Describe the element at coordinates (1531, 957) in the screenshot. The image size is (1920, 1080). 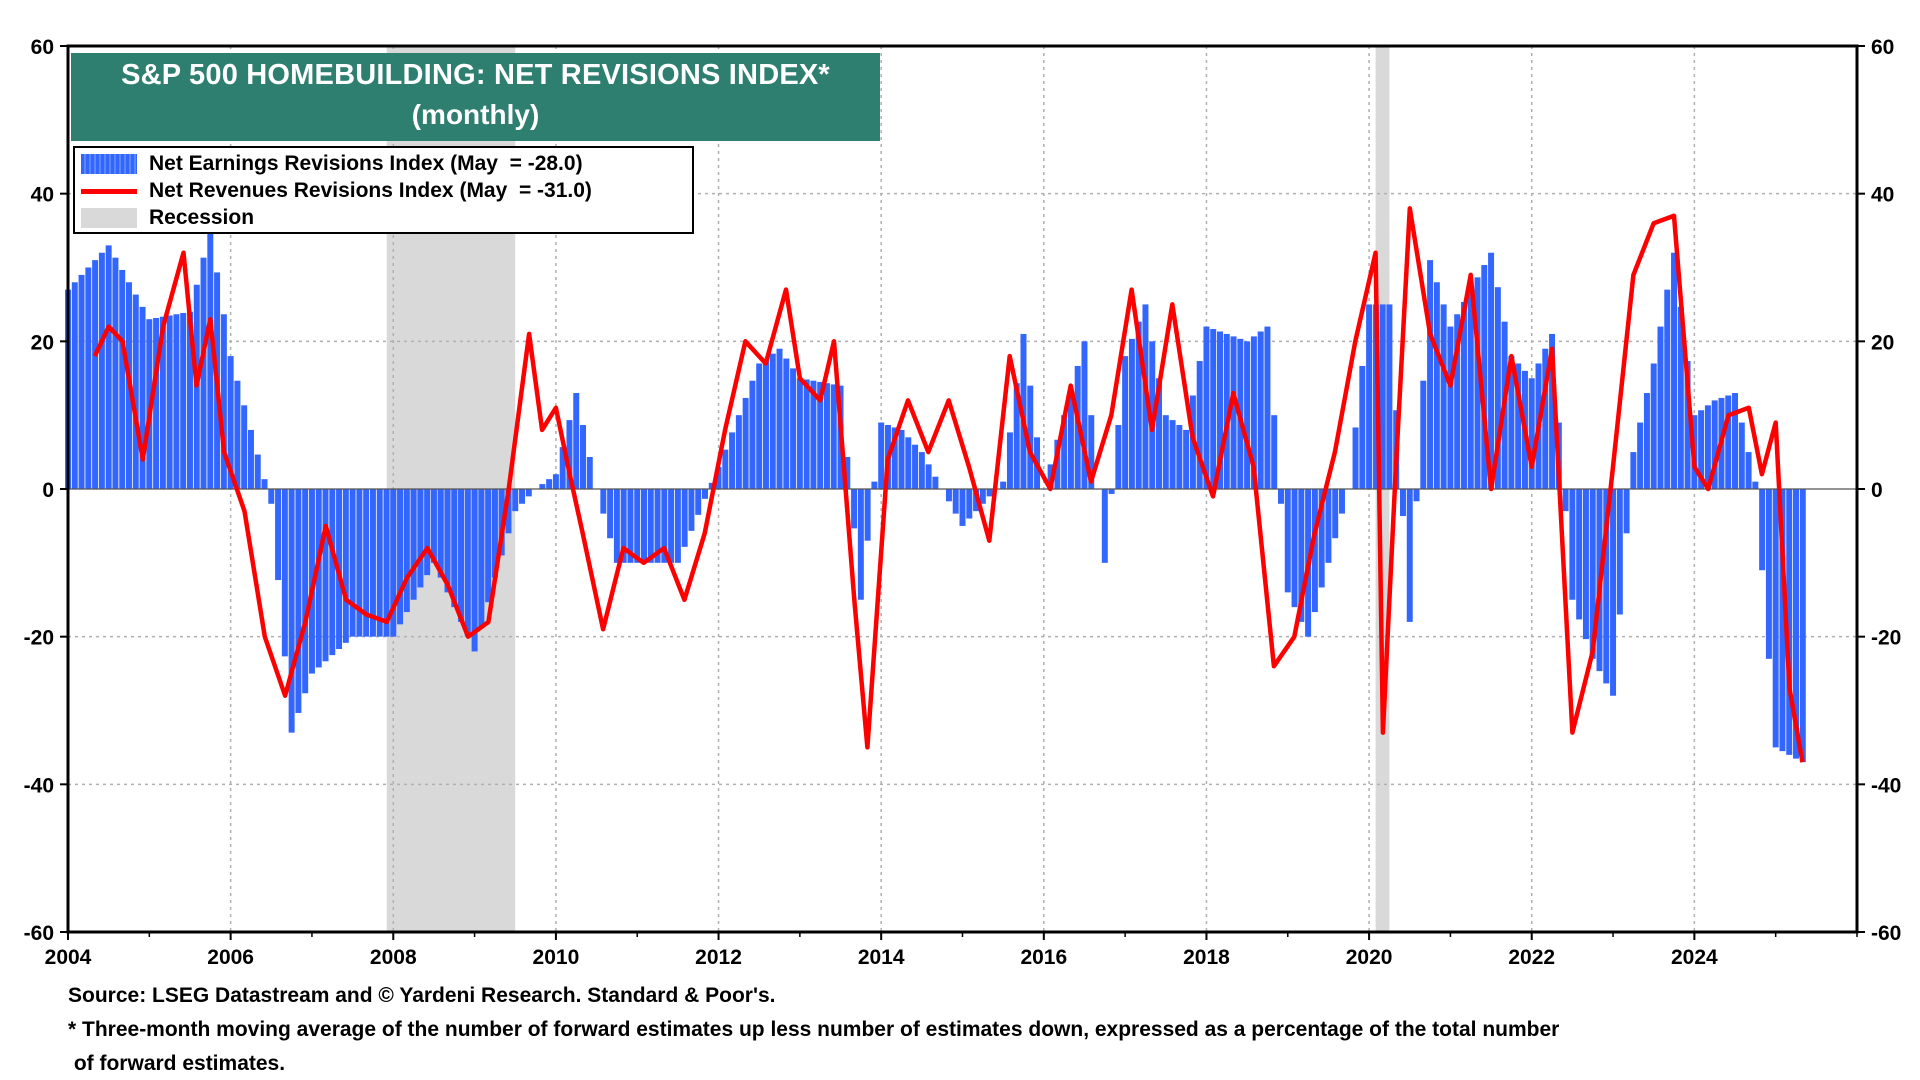
I see `x-tick-label: 2022` at that location.